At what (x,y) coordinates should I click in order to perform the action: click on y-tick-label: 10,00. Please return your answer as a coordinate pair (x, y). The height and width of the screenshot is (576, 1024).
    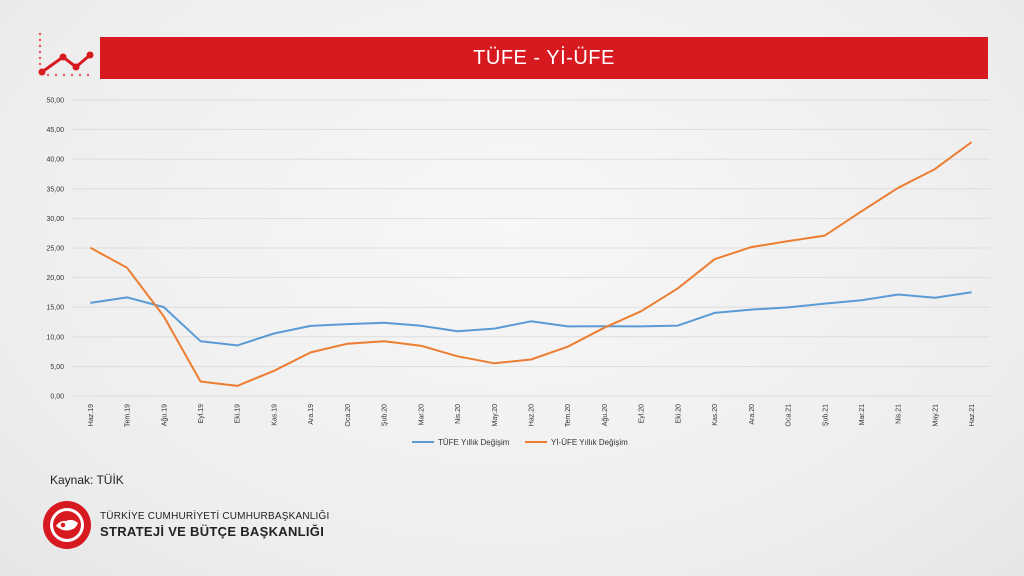
    Looking at the image, I should click on (55, 337).